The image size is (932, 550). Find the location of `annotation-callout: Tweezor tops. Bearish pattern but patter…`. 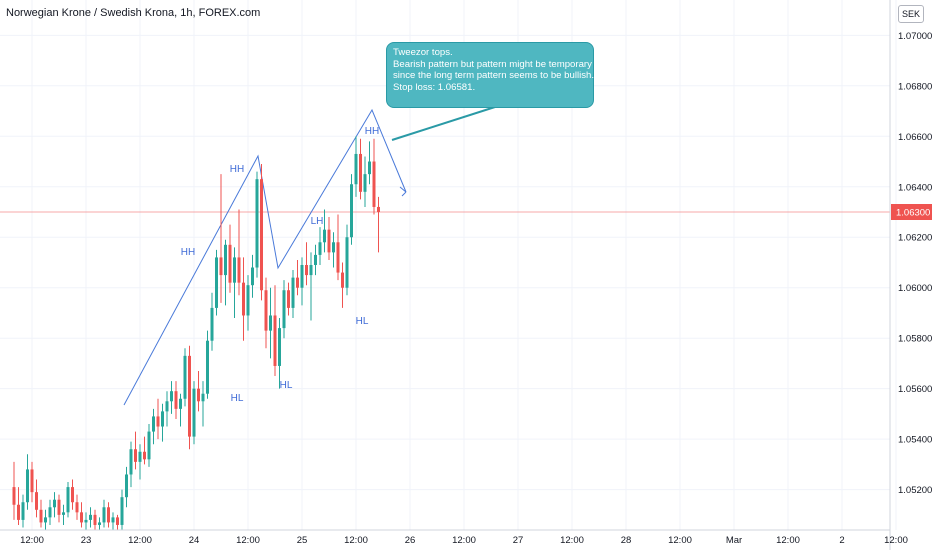

annotation-callout: Tweezor tops. Bearish pattern but patter… is located at coordinates (490, 75).